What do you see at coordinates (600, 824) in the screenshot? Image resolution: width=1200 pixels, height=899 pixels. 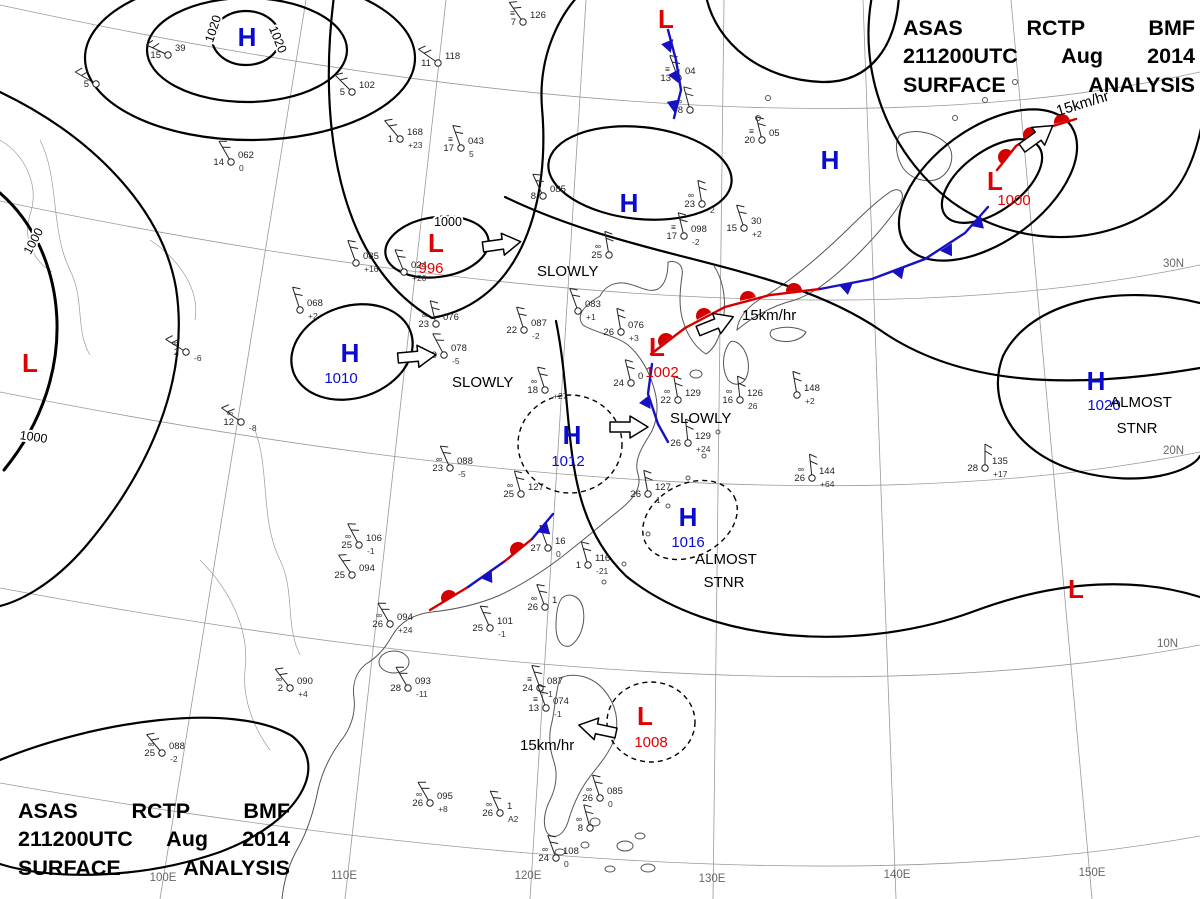 I see `parallel-5n` at bounding box center [600, 824].